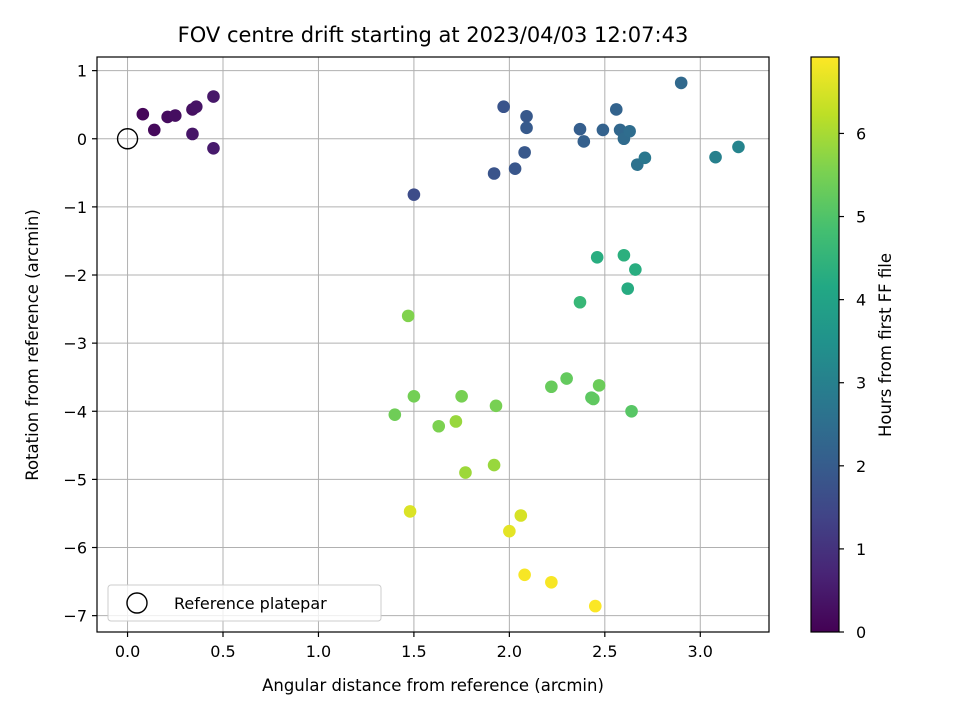 This screenshot has height=720, width=960. Describe the element at coordinates (413, 651) in the screenshot. I see `x-tick-label: 1.5` at that location.